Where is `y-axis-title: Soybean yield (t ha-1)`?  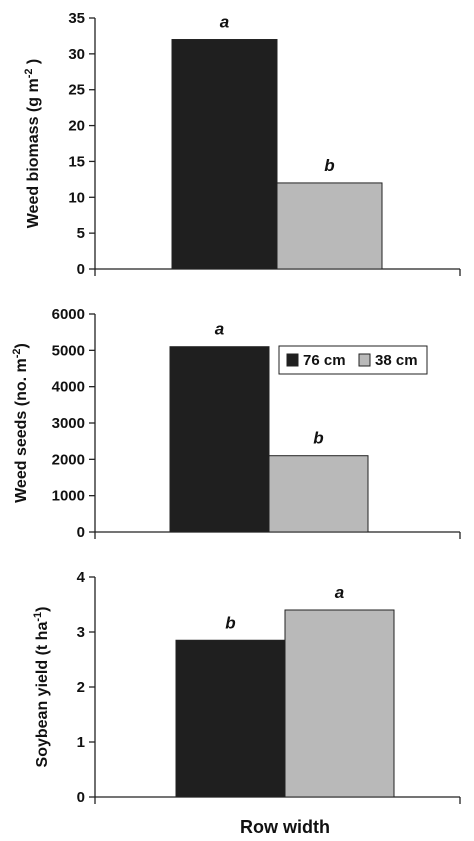 y-axis-title: Soybean yield (t ha-1) is located at coordinates (41, 687).